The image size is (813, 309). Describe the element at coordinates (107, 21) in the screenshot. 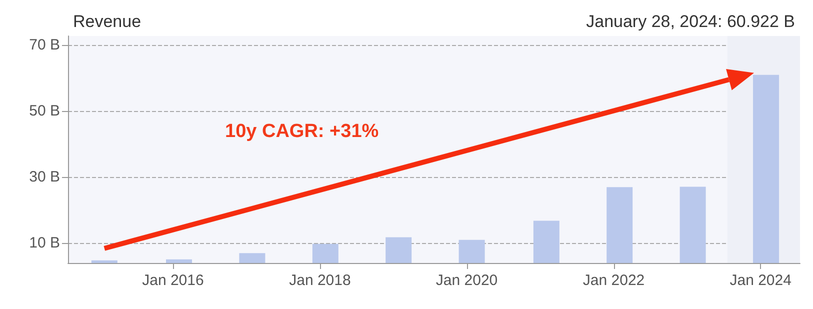

I see `chart-title: Revenue` at that location.